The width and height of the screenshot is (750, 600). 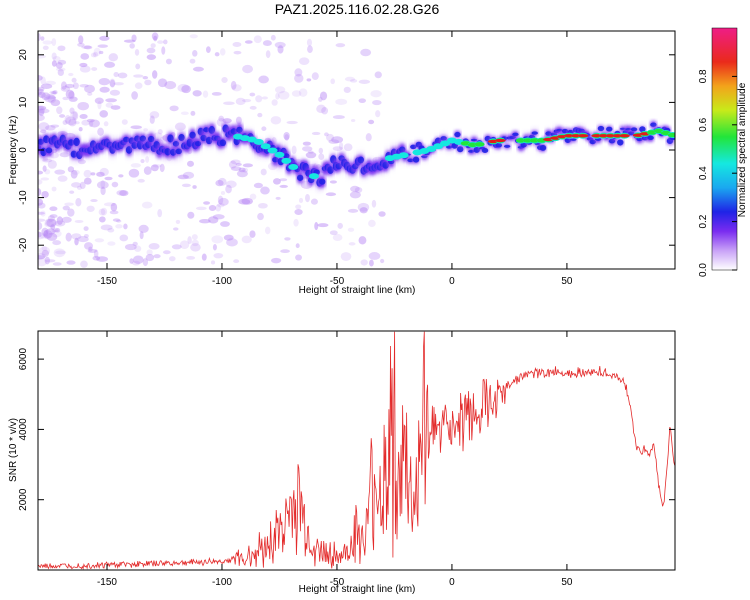 I want to click on figure-title: PAZ1.2025.116.02.28.G26, so click(x=357, y=9).